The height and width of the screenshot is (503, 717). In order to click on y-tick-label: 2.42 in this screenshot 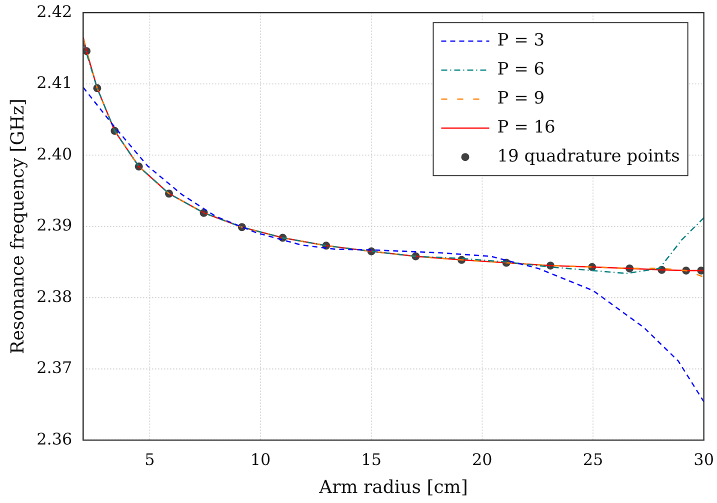, I will do `click(54, 11)`.